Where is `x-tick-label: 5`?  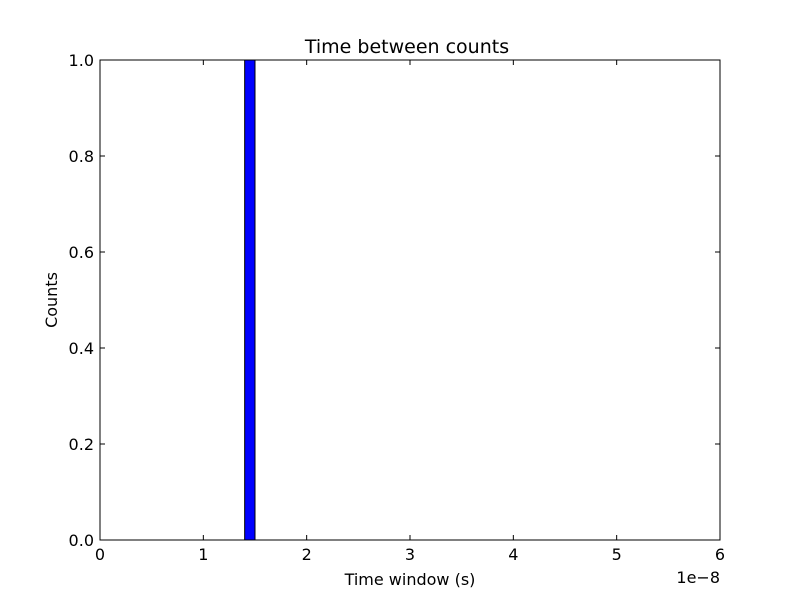 x-tick-label: 5 is located at coordinates (617, 554).